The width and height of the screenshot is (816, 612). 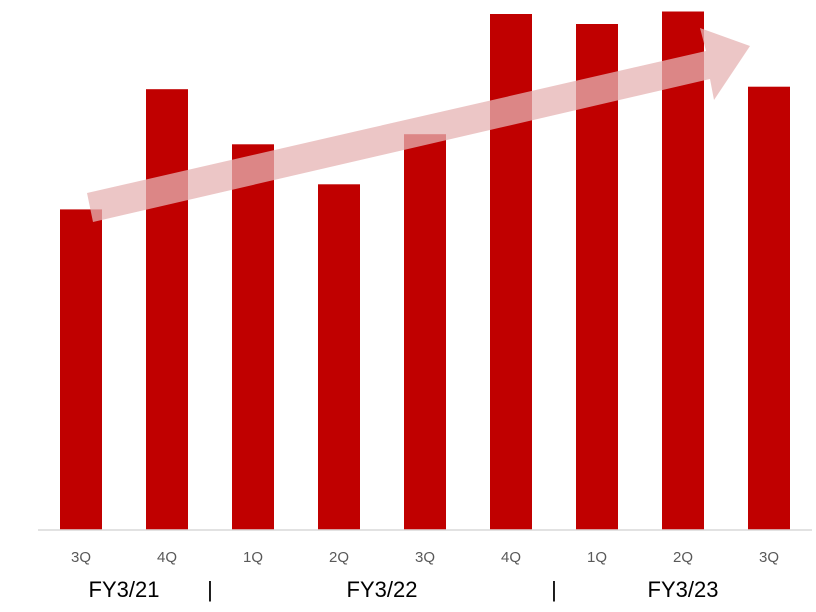 I want to click on fiscal-year-labels-group: FY3/21 | FY3/22 | FY3/23, so click(x=404, y=589).